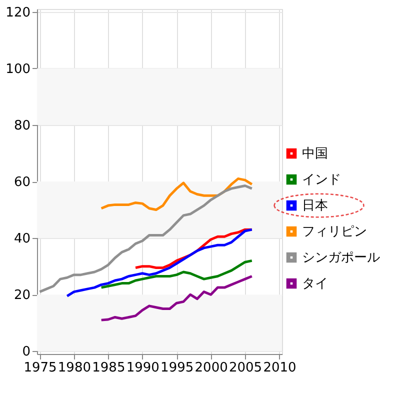 This screenshot has height=399, width=400. I want to click on x-tick-label: 1995, so click(177, 368).